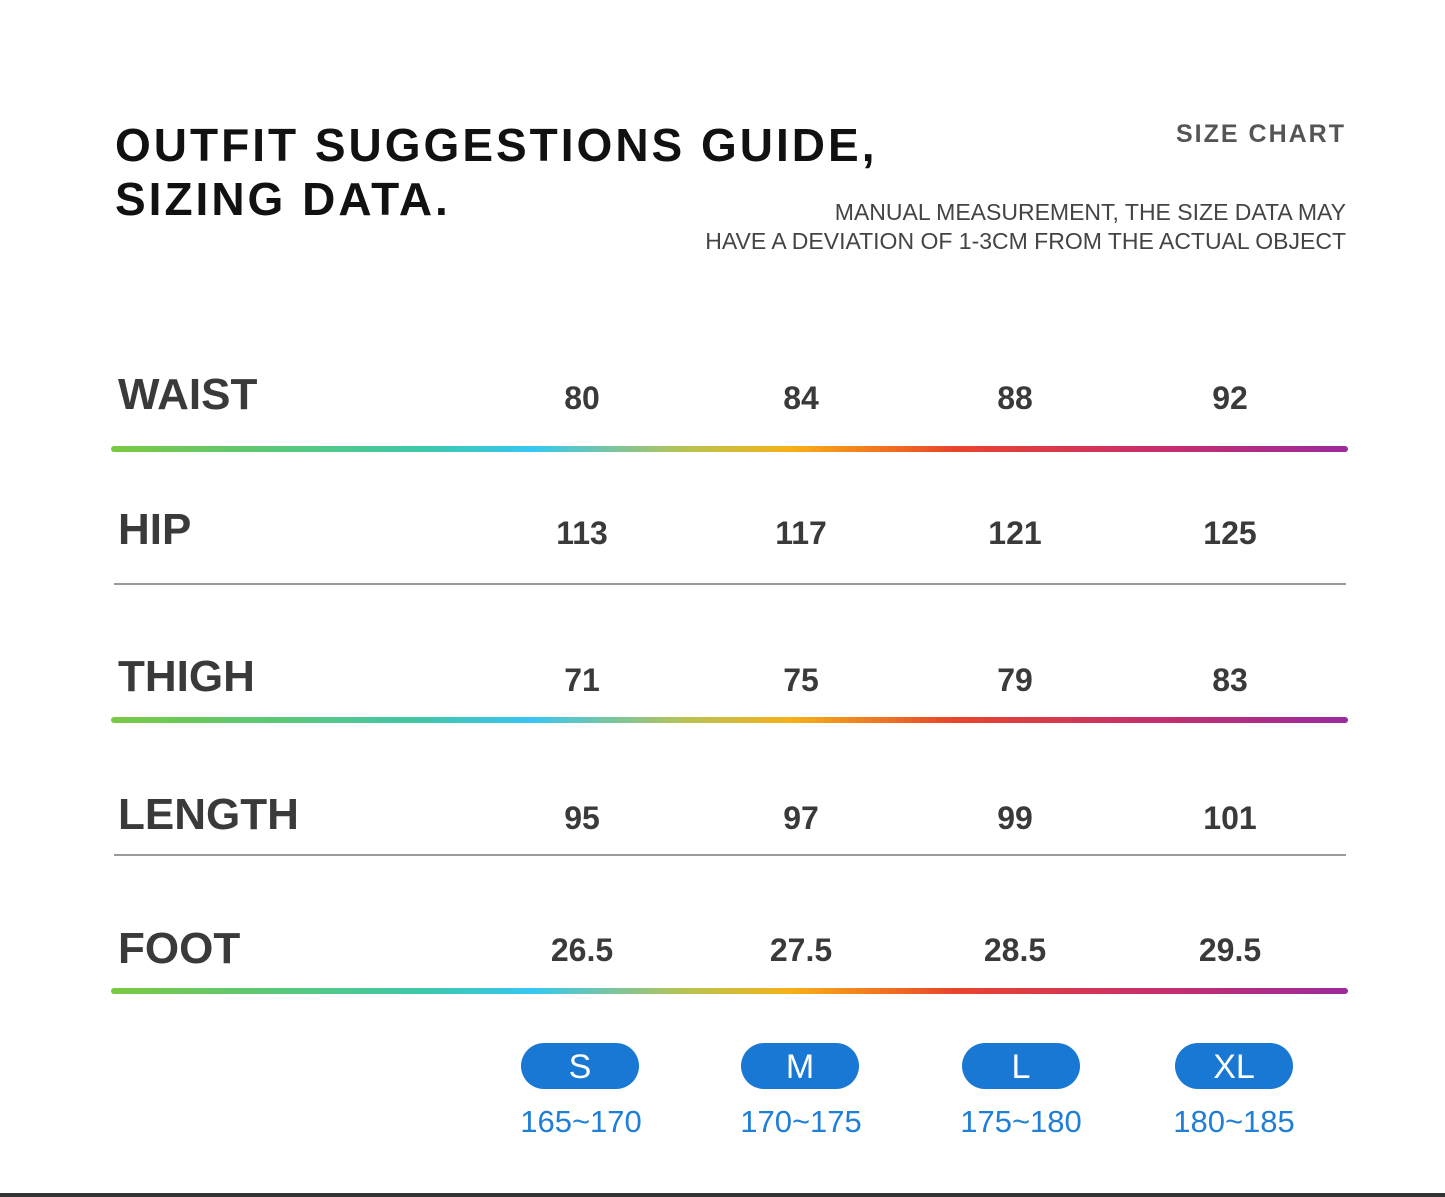 The image size is (1445, 1197). I want to click on value-l: 99, so click(1015, 818).